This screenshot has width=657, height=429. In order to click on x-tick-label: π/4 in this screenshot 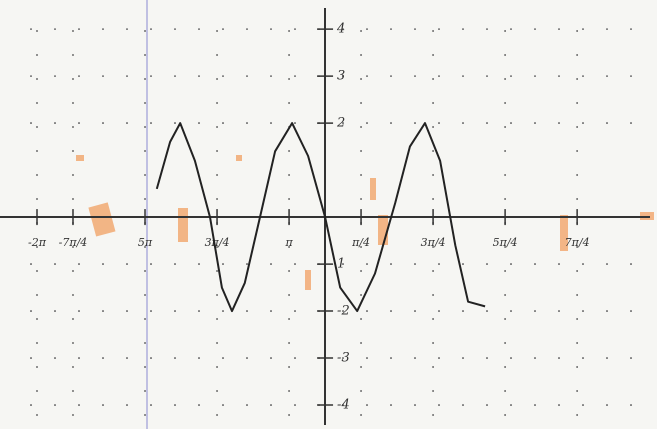, I will do `click(360, 242)`.